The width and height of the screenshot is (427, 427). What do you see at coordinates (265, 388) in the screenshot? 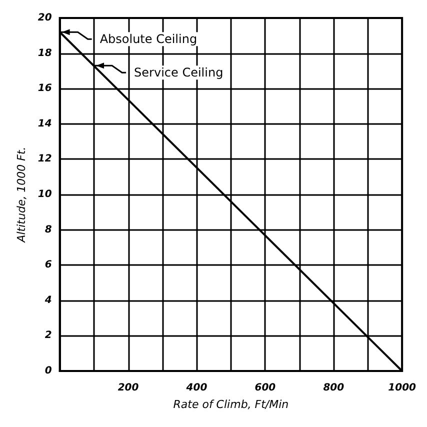
I see `x-tick-label: 600` at bounding box center [265, 388].